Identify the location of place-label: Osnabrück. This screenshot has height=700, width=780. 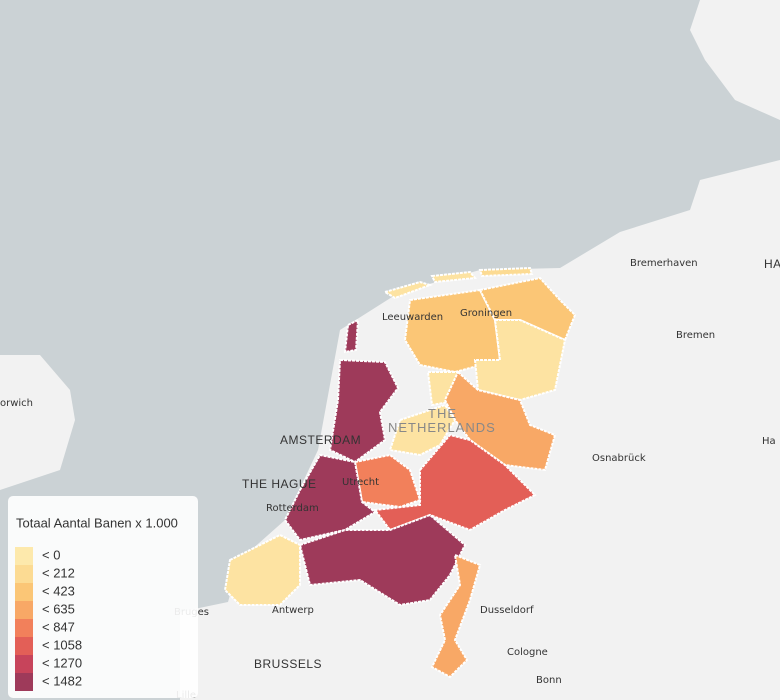
(619, 458).